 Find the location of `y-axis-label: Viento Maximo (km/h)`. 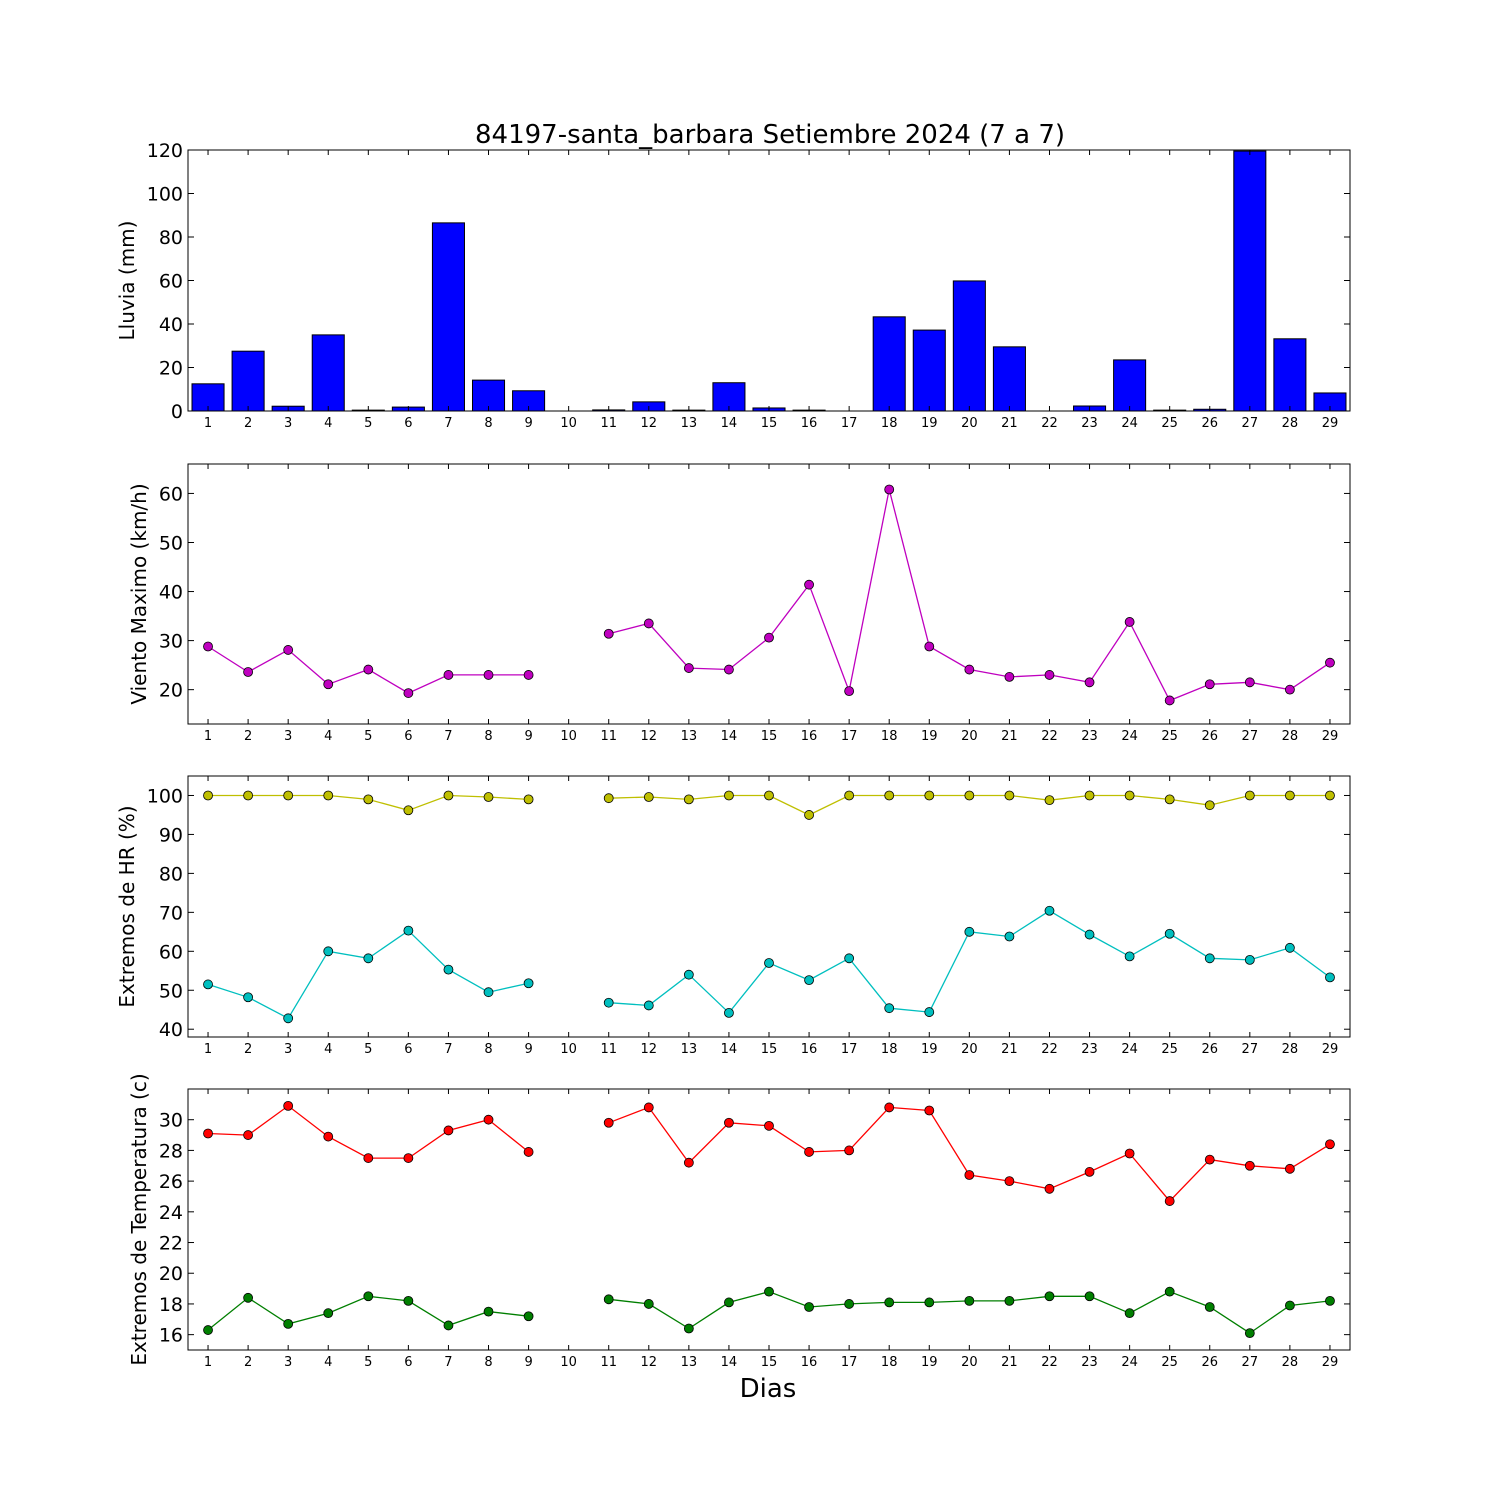

y-axis-label: Viento Maximo (km/h) is located at coordinates (139, 593).